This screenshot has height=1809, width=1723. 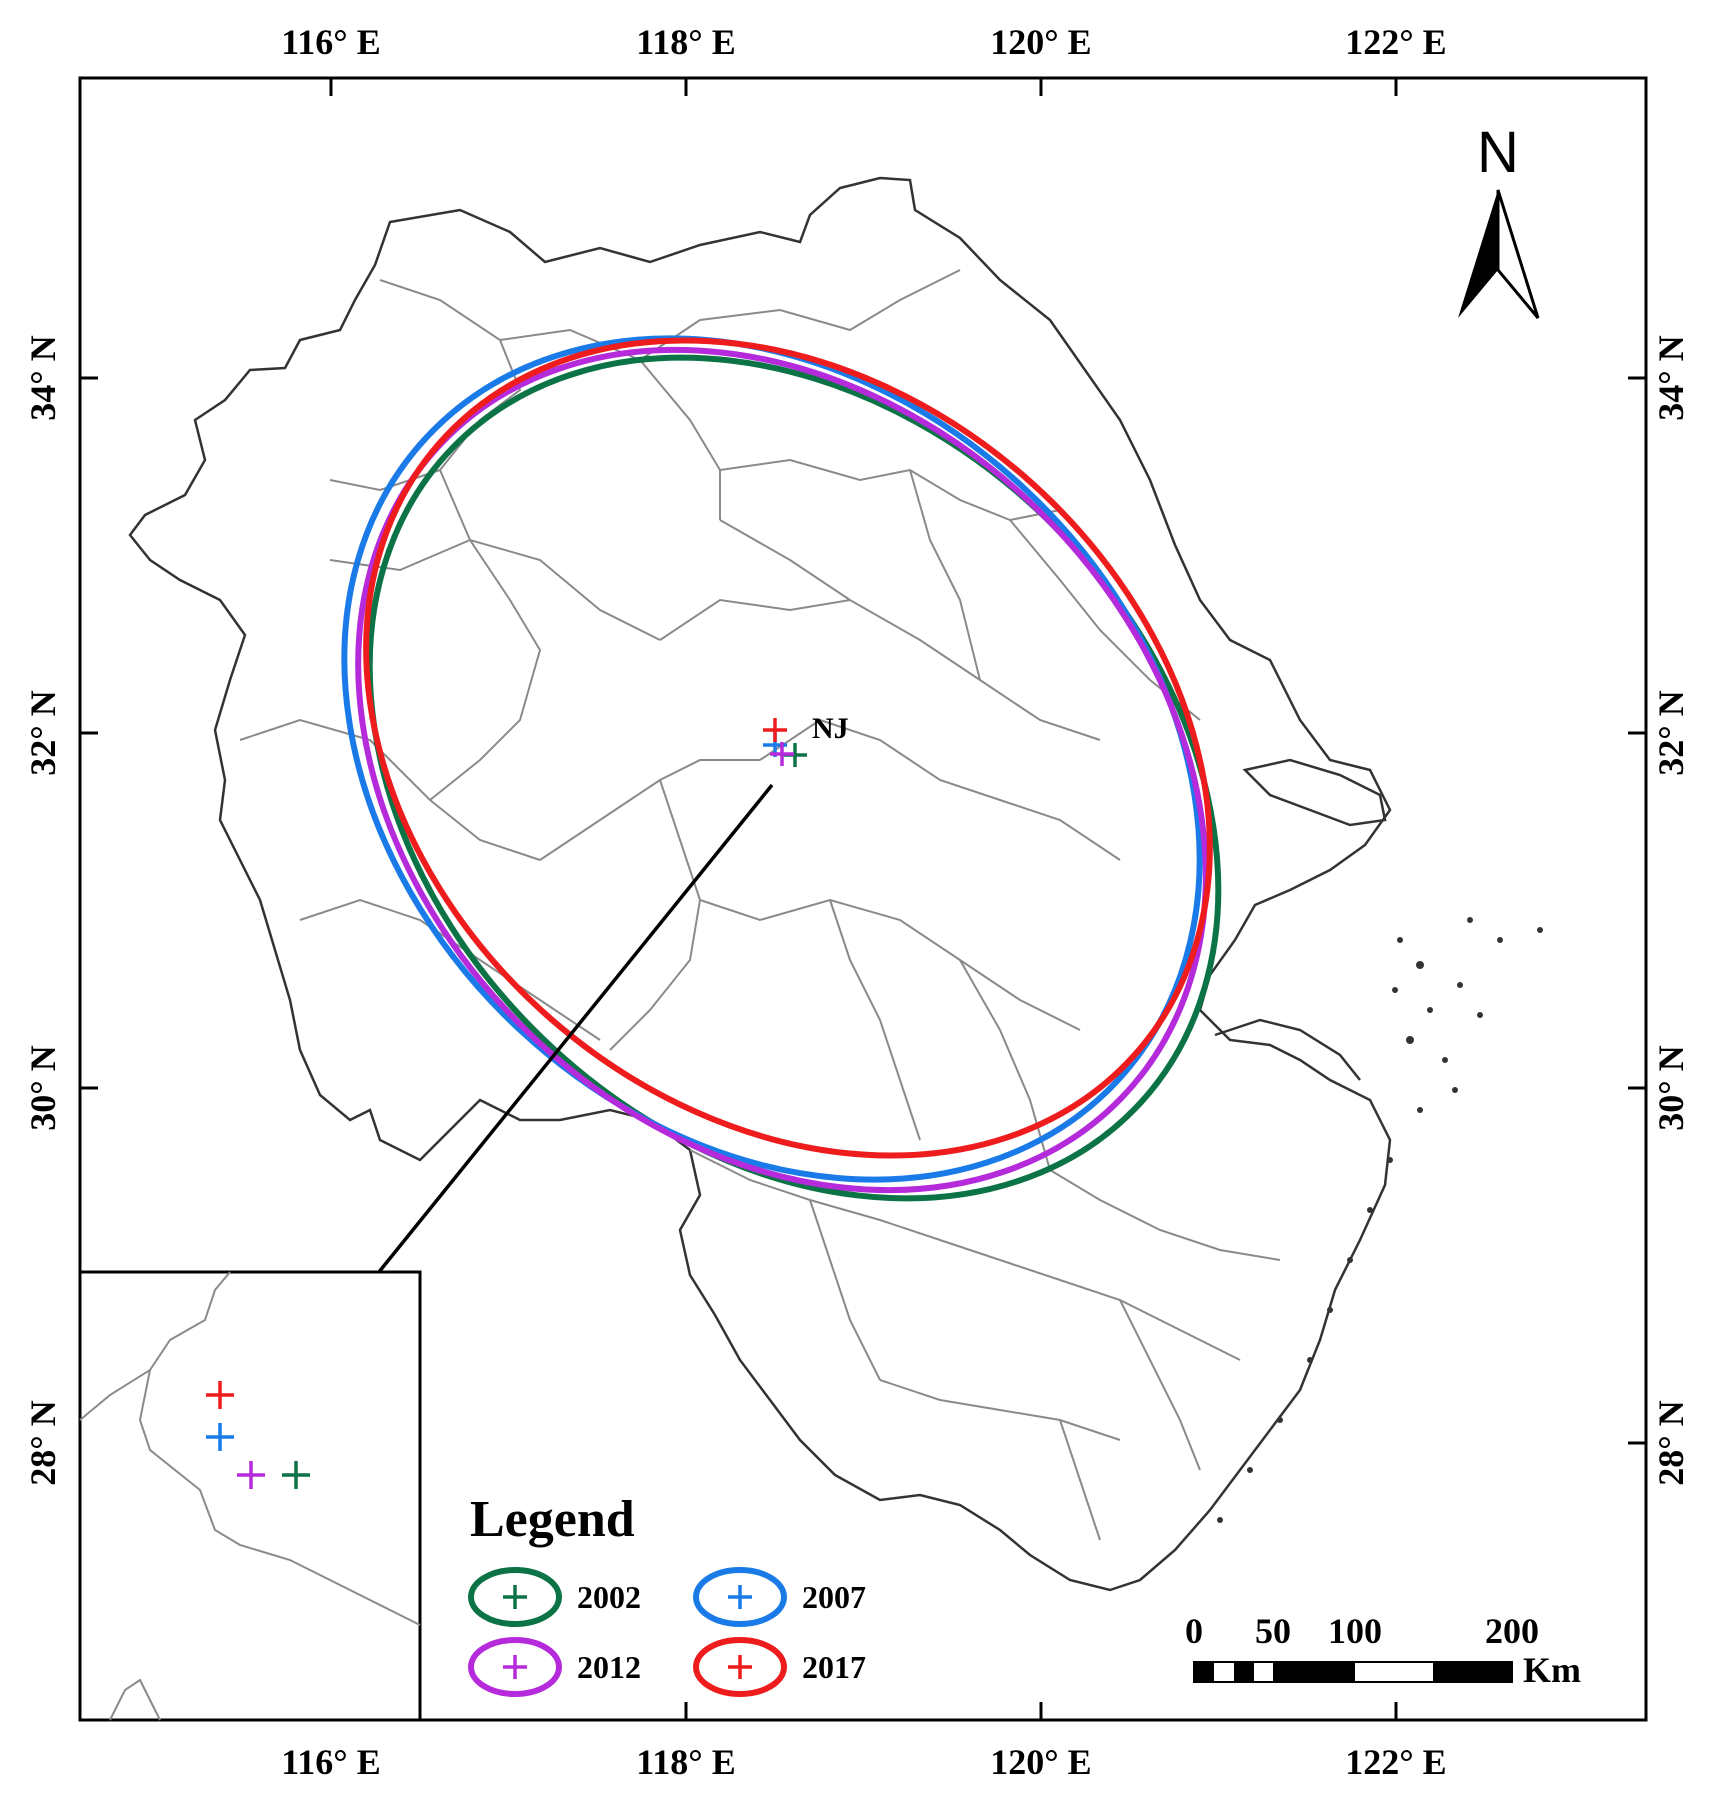 What do you see at coordinates (43, 1087) in the screenshot?
I see `lat-label-left-30: 30° N` at bounding box center [43, 1087].